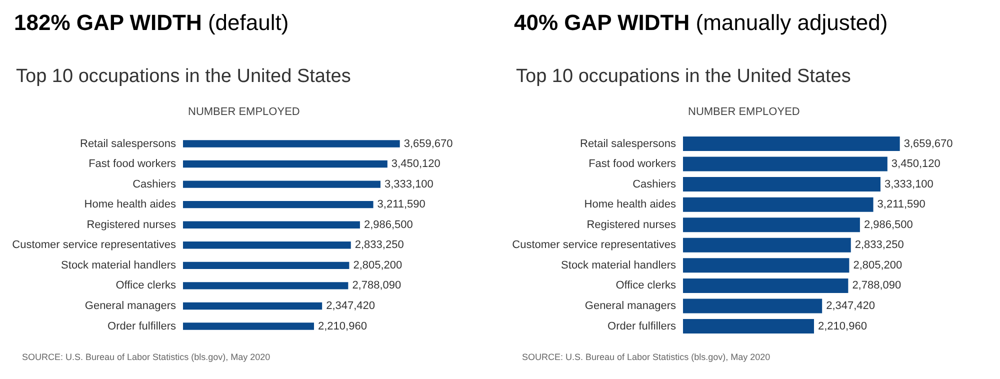 The image size is (1000, 379). What do you see at coordinates (701, 22) in the screenshot?
I see `chart-title: 40% GAP WIDTH (manually adjusted)` at bounding box center [701, 22].